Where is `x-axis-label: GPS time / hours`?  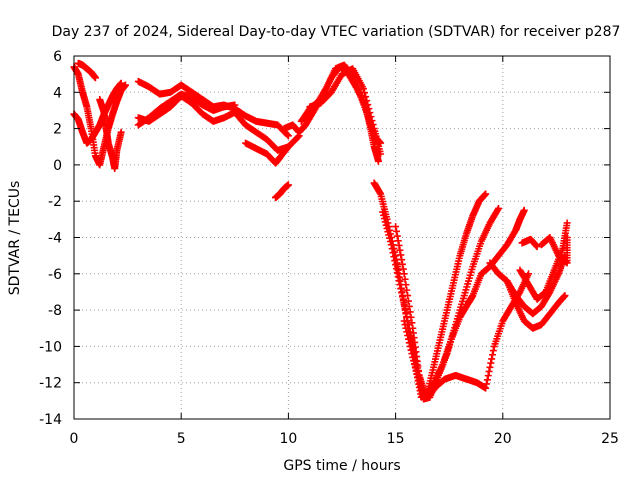
x-axis-label: GPS time / hours is located at coordinates (341, 466).